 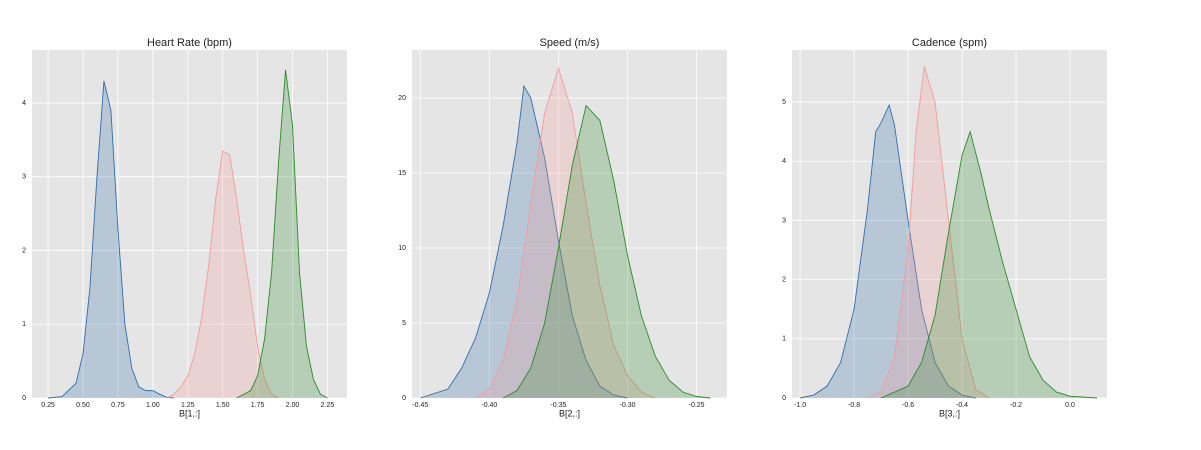 What do you see at coordinates (48, 405) in the screenshot?
I see `x-tick-label: 0.25` at bounding box center [48, 405].